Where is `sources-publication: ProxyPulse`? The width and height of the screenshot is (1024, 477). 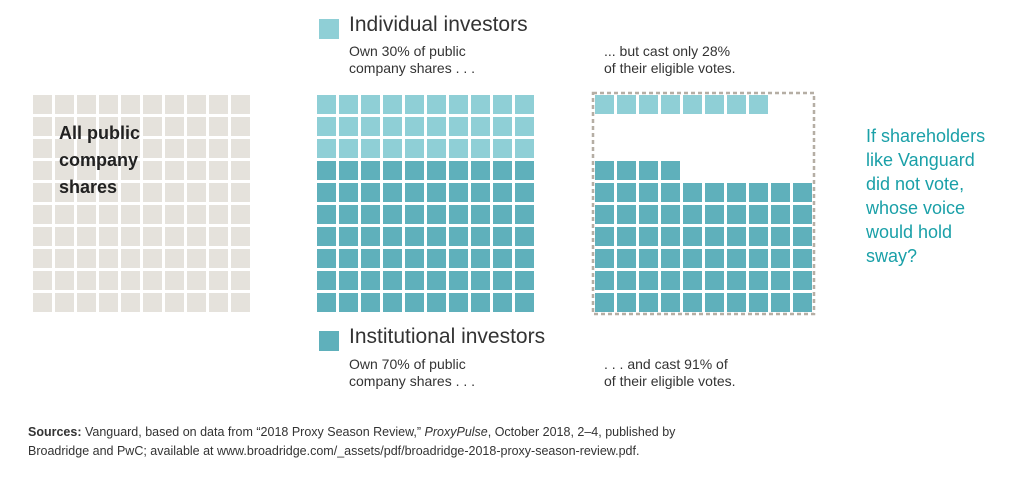 sources-publication: ProxyPulse is located at coordinates (456, 432).